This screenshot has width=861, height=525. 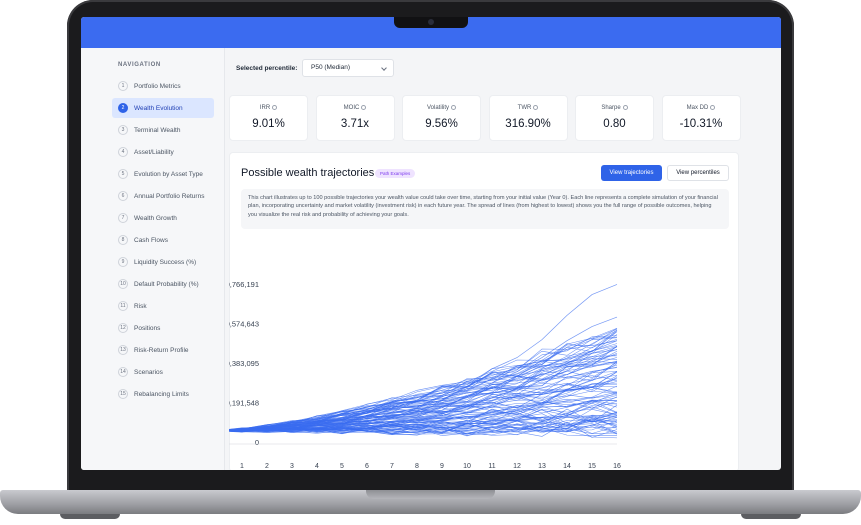 I want to click on x-tick-label: 16, so click(x=617, y=466).